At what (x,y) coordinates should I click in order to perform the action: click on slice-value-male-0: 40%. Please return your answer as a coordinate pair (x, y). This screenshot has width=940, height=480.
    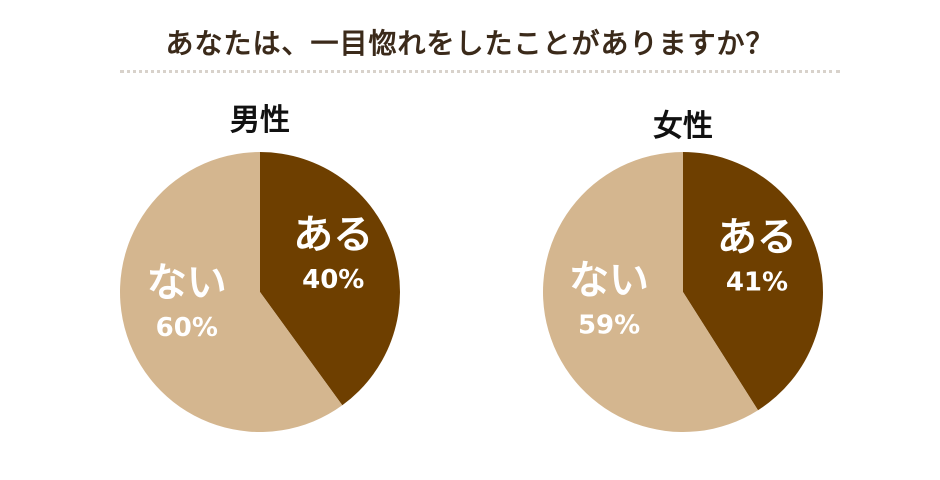
    Looking at the image, I should click on (333, 280).